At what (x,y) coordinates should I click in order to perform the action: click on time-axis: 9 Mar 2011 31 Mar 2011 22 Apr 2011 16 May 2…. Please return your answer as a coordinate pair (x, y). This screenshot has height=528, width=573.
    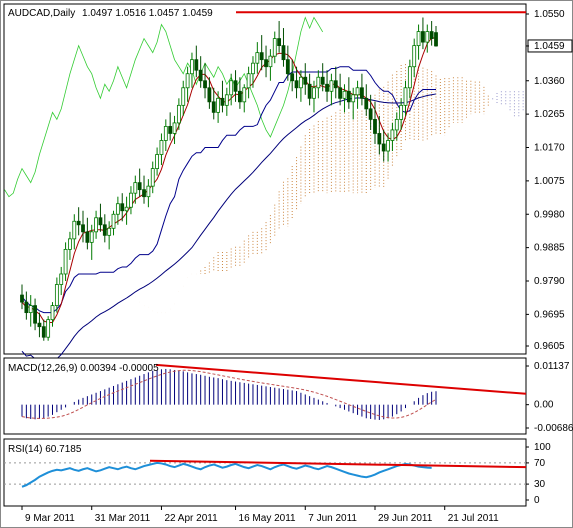
    Looking at the image, I should click on (260, 515).